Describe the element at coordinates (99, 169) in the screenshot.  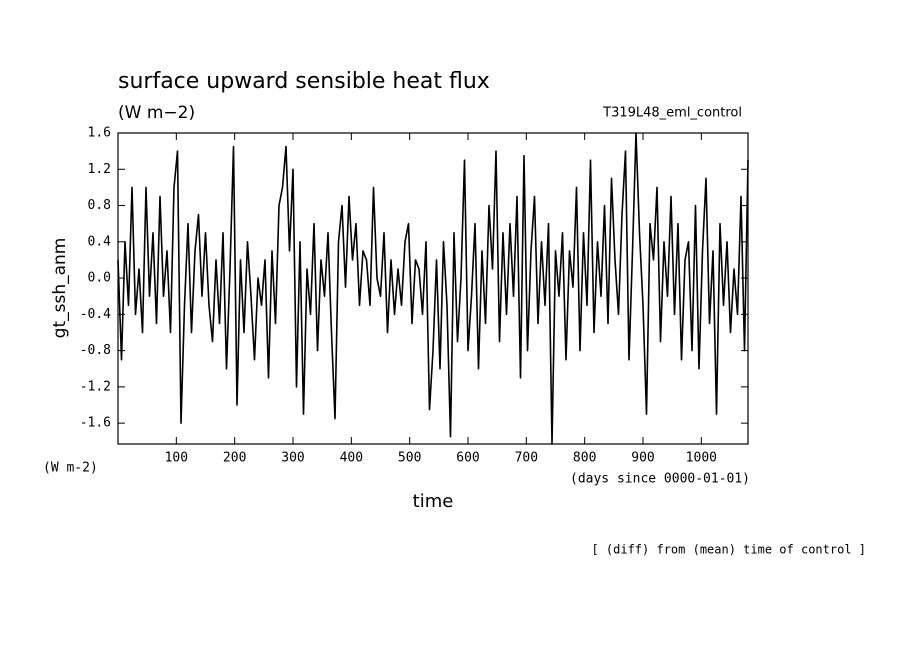
I see `y-tick-label: 1.2` at that location.